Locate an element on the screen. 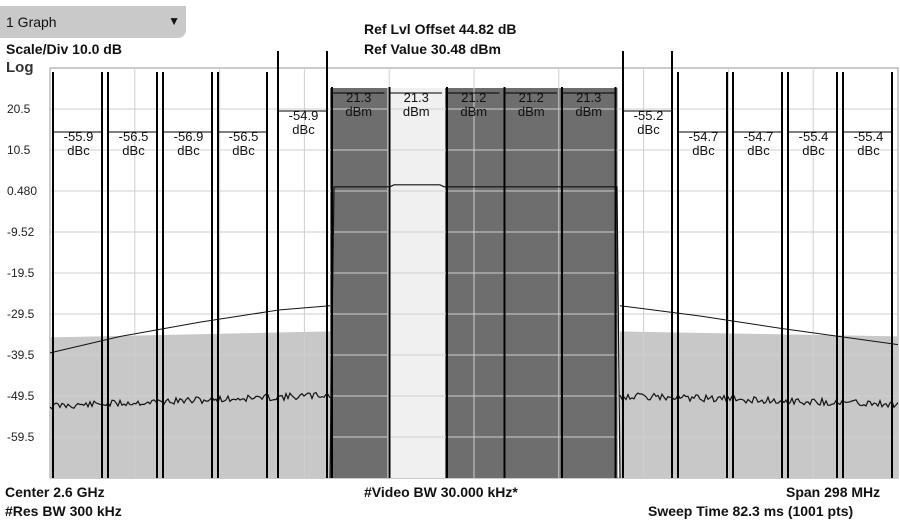  center-frequency: Center 2.6 GHz is located at coordinates (55, 492).